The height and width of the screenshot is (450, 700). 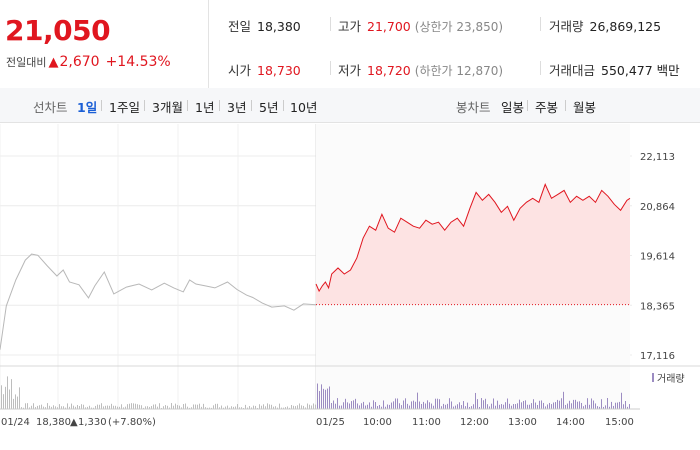 I want to click on x-tick-label: 11:00, so click(x=426, y=422).